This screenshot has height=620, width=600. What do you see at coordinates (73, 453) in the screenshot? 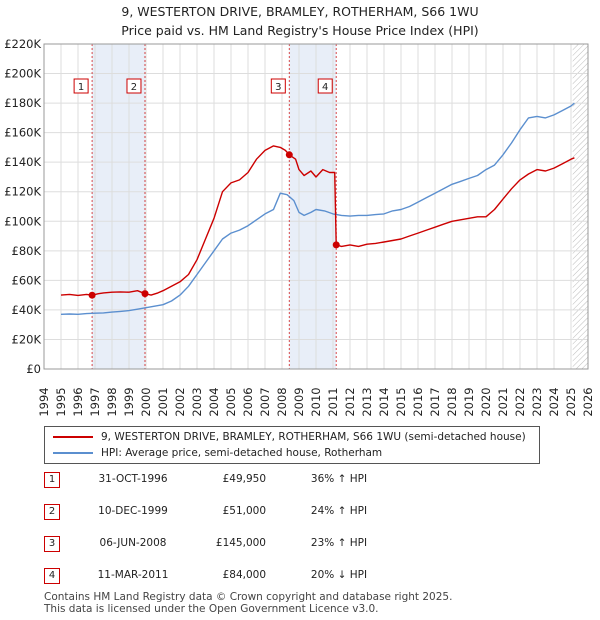
I see `legend-hpi-line` at bounding box center [73, 453].